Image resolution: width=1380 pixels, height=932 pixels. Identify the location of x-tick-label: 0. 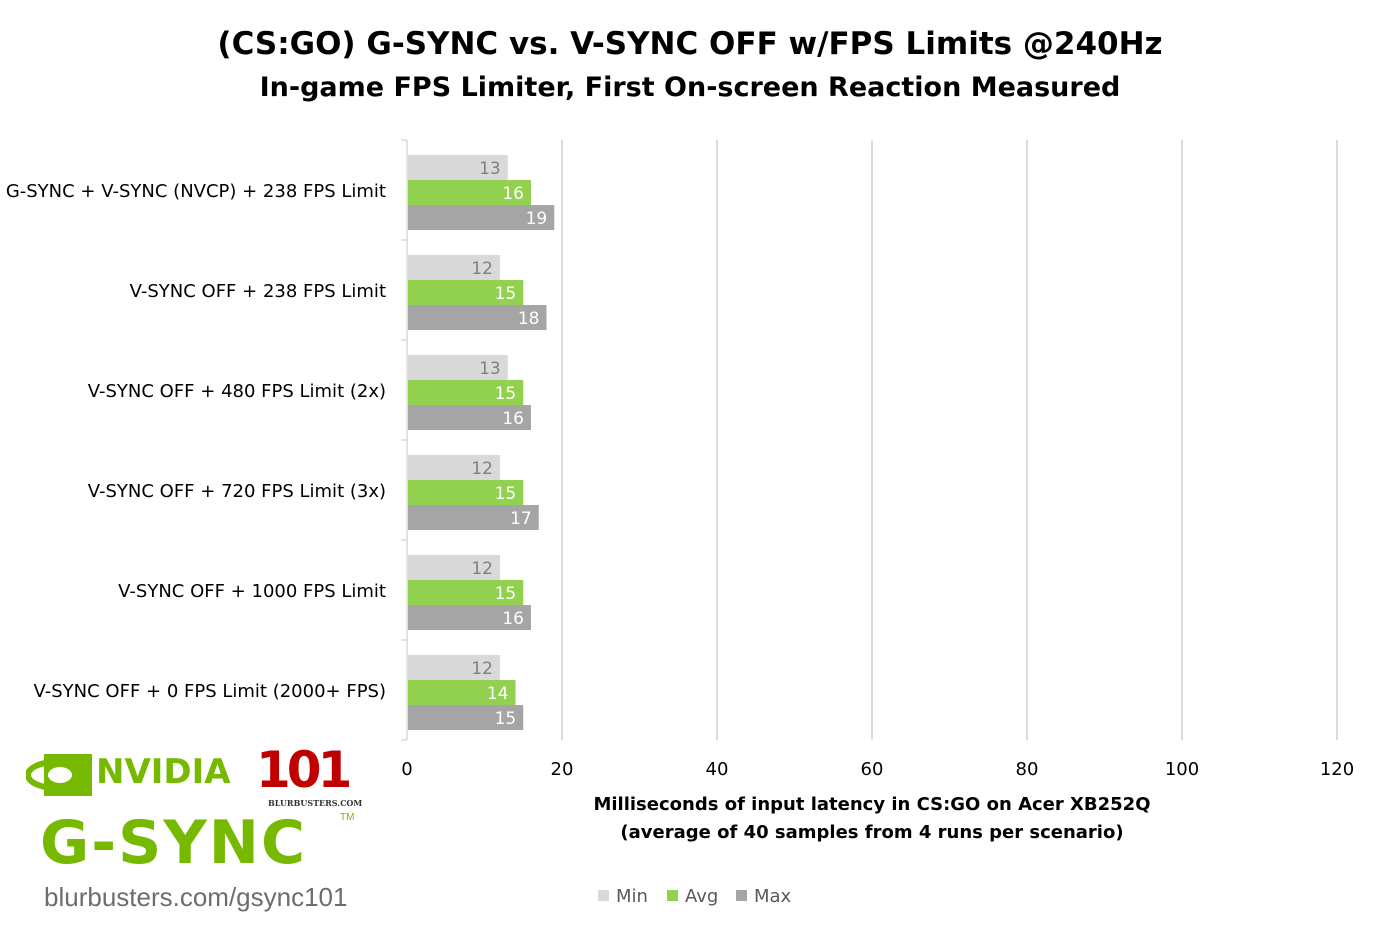
(406, 769).